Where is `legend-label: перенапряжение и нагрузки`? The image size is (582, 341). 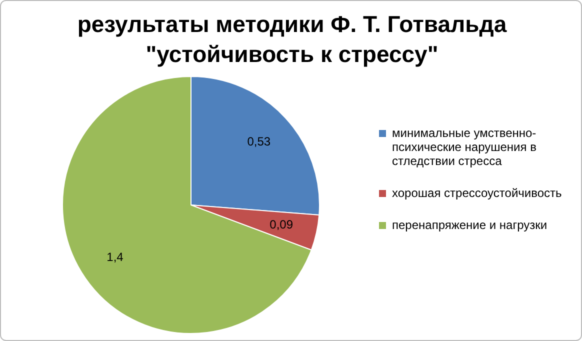 legend-label: перенапряжение и нагрузки is located at coordinates (470, 225).